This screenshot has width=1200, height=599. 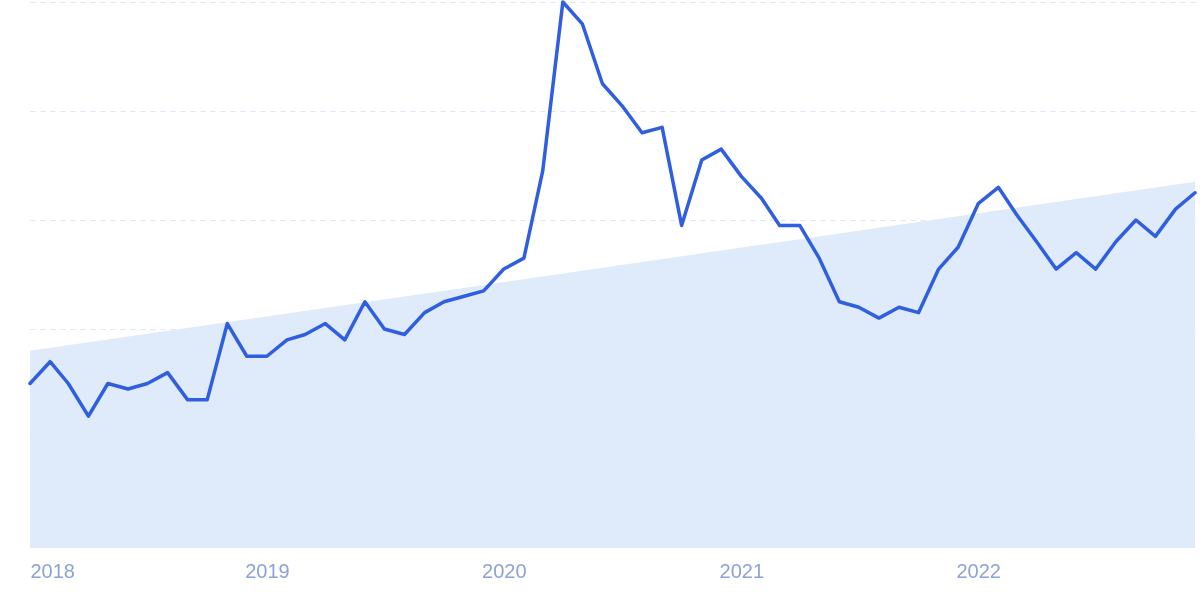 What do you see at coordinates (267, 570) in the screenshot?
I see `x-tick-label: 2019` at bounding box center [267, 570].